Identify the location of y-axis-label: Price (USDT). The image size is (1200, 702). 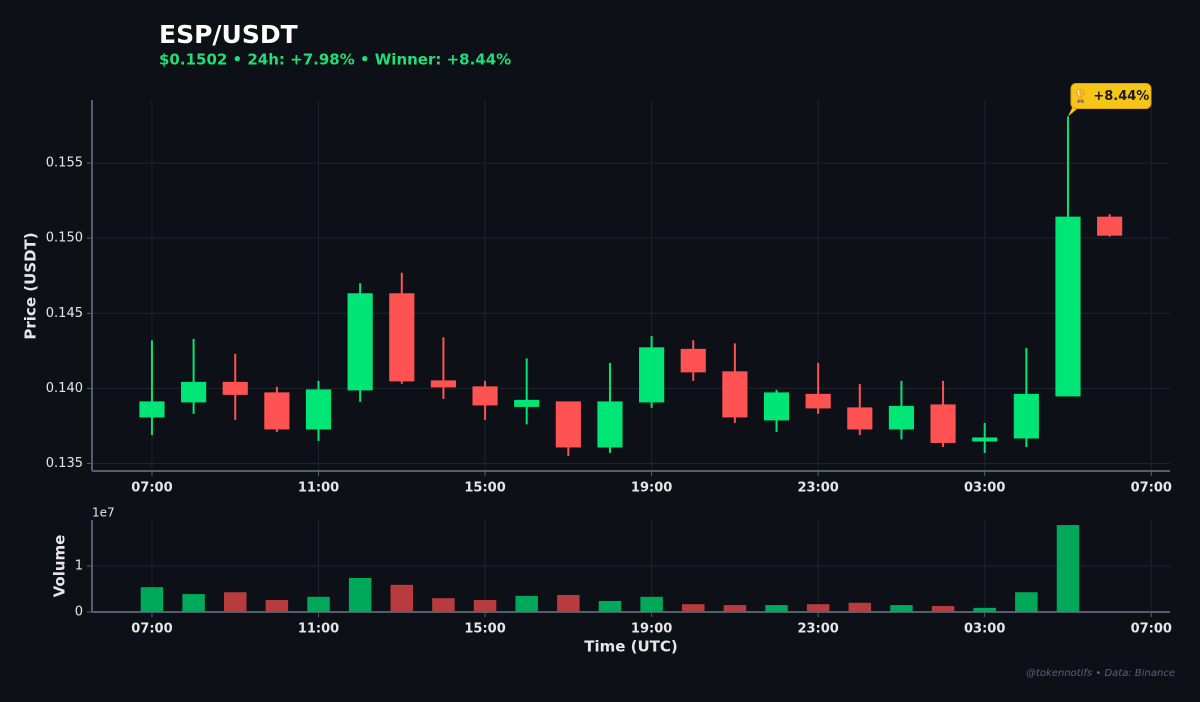
(31, 285).